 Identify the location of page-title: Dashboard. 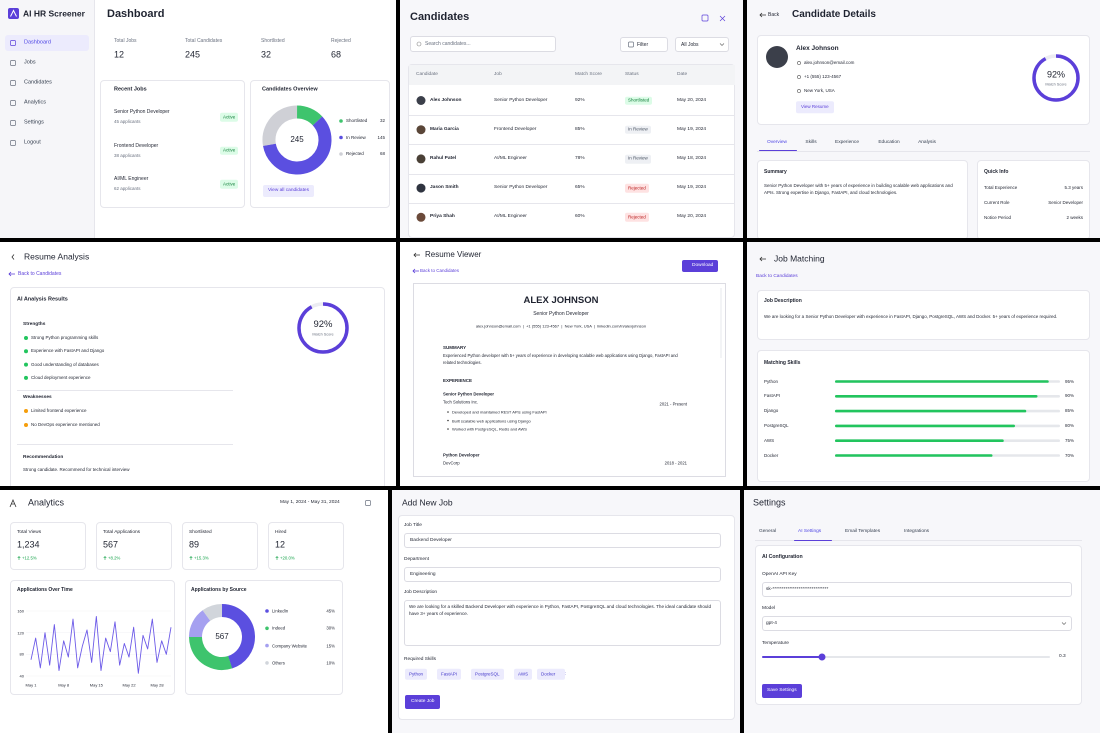
(136, 14).